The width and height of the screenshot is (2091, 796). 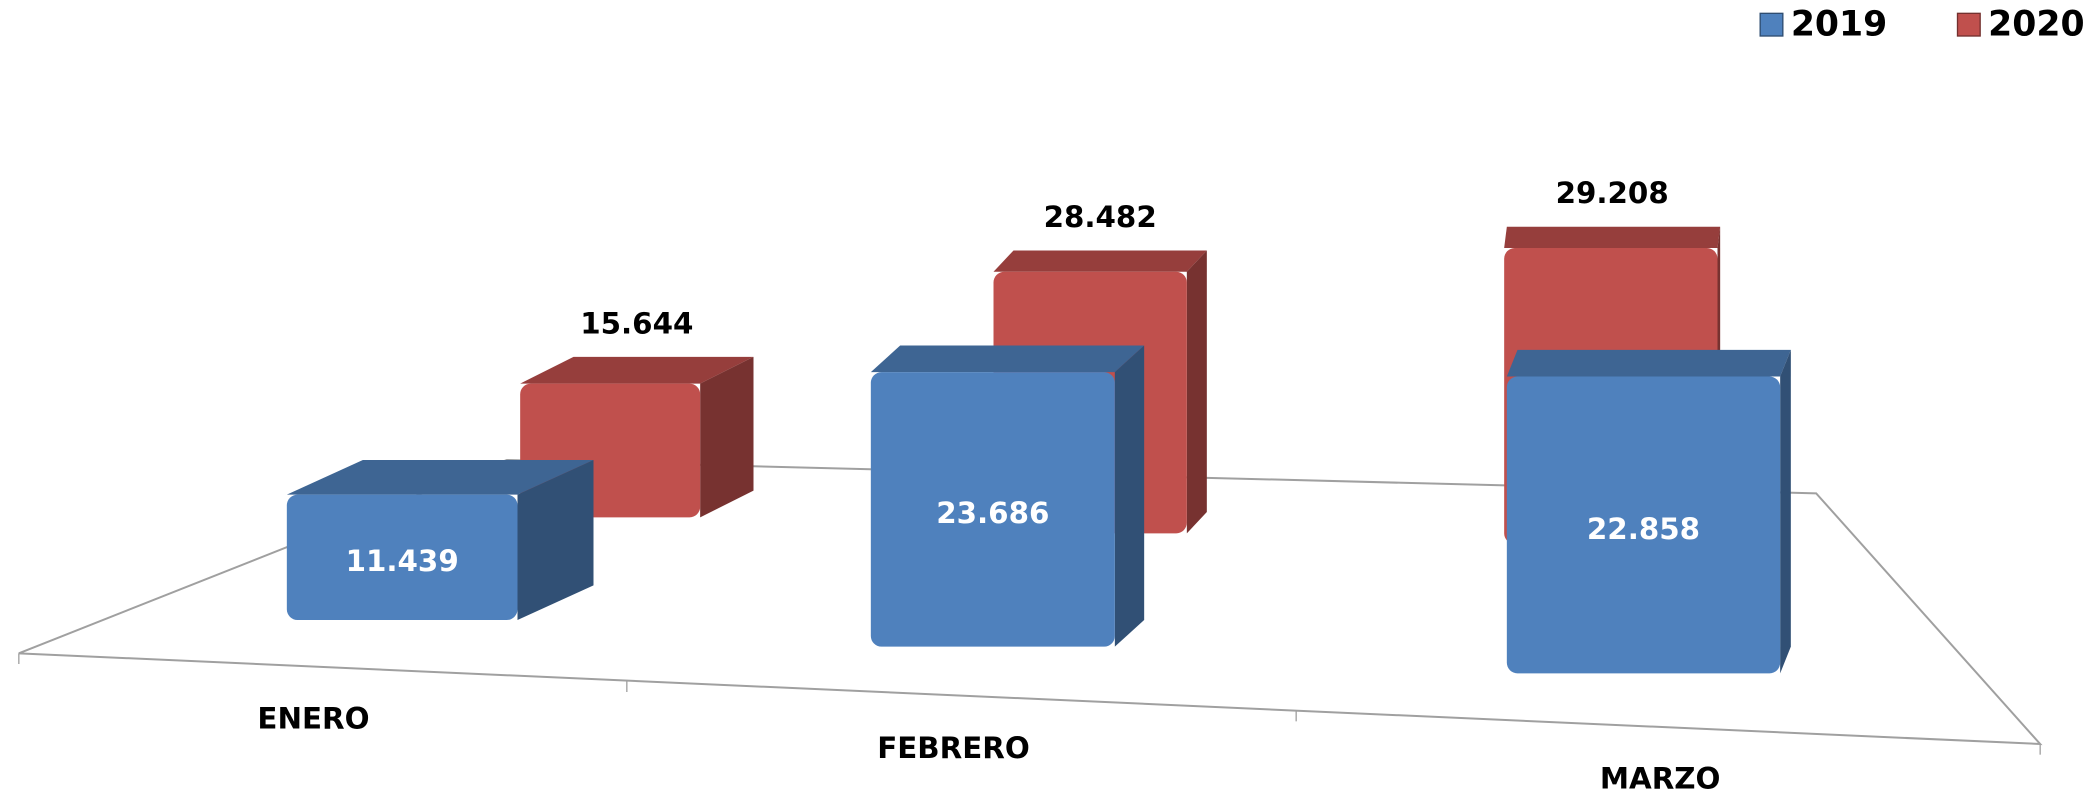 What do you see at coordinates (1612, 193) in the screenshot?
I see `data-label: 29.208` at bounding box center [1612, 193].